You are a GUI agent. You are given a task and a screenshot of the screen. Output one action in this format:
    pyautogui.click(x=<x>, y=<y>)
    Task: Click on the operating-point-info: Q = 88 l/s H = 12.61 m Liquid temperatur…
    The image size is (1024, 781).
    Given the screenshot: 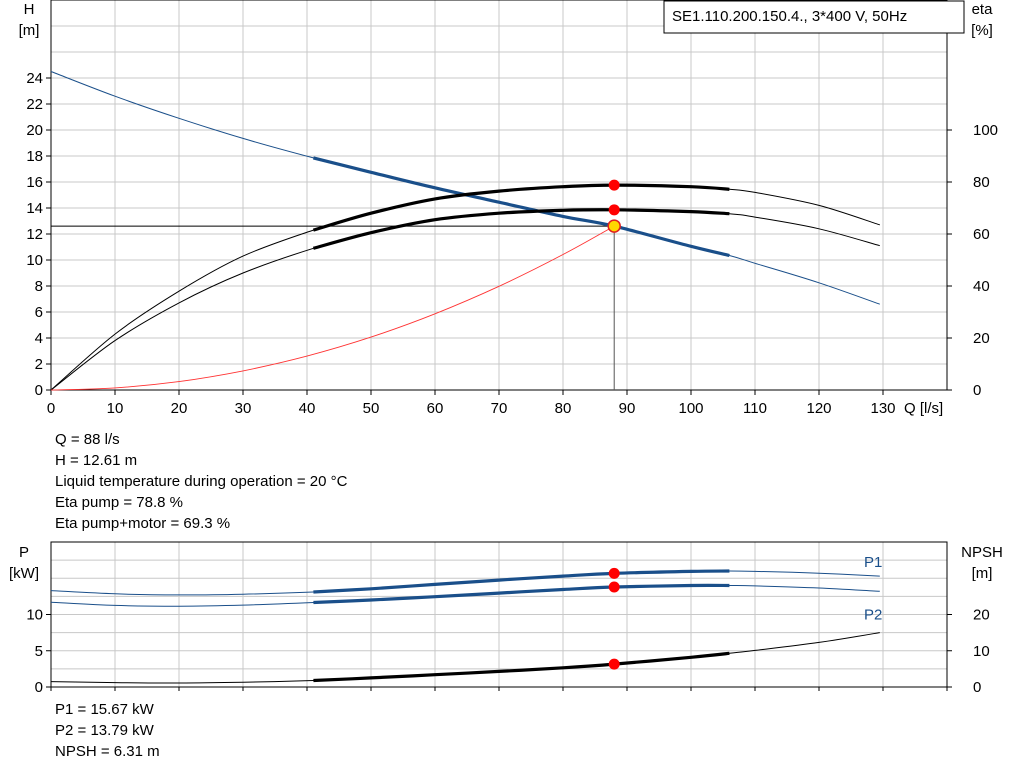 What is the action you would take?
    pyautogui.click(x=201, y=481)
    